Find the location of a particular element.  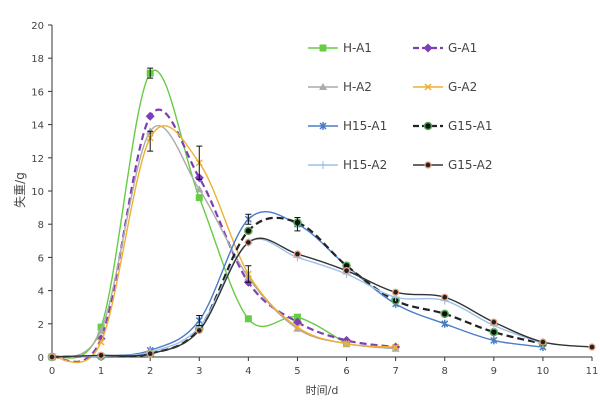

x-tick-label: 1 is located at coordinates (101, 371).